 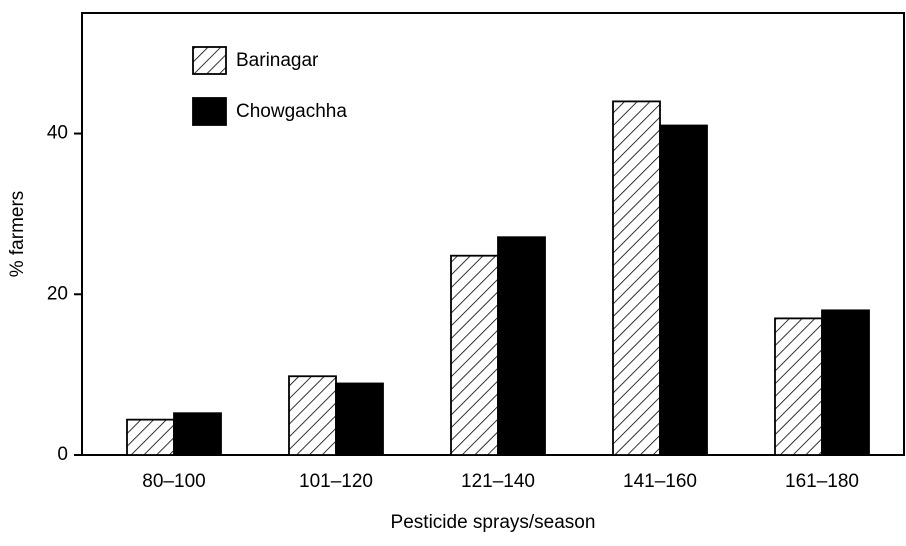 I want to click on y-axis-label: % farmers, so click(x=17, y=234).